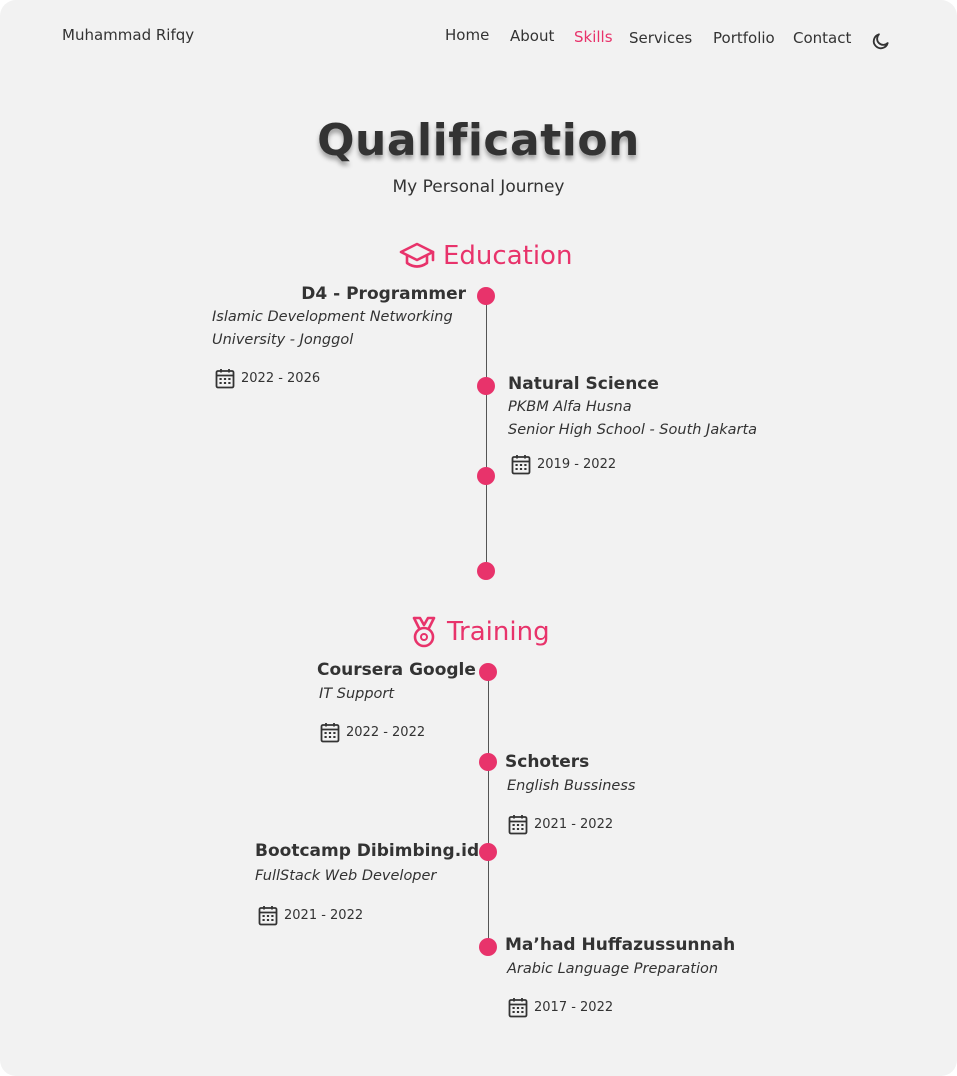 The width and height of the screenshot is (957, 1076). What do you see at coordinates (332, 317) in the screenshot?
I see `item-subtitle: Islamic Development Networking` at bounding box center [332, 317].